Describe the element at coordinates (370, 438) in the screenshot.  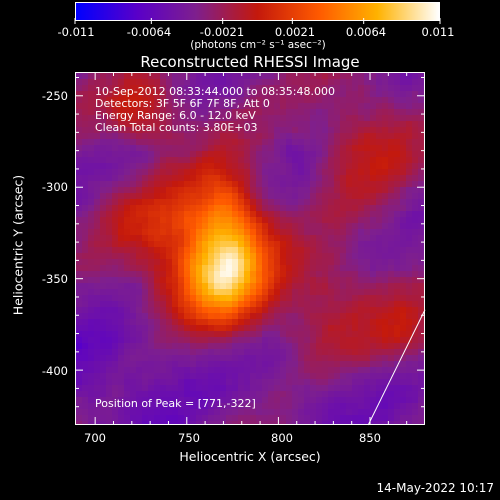
I see `x-tick-label: 850` at that location.